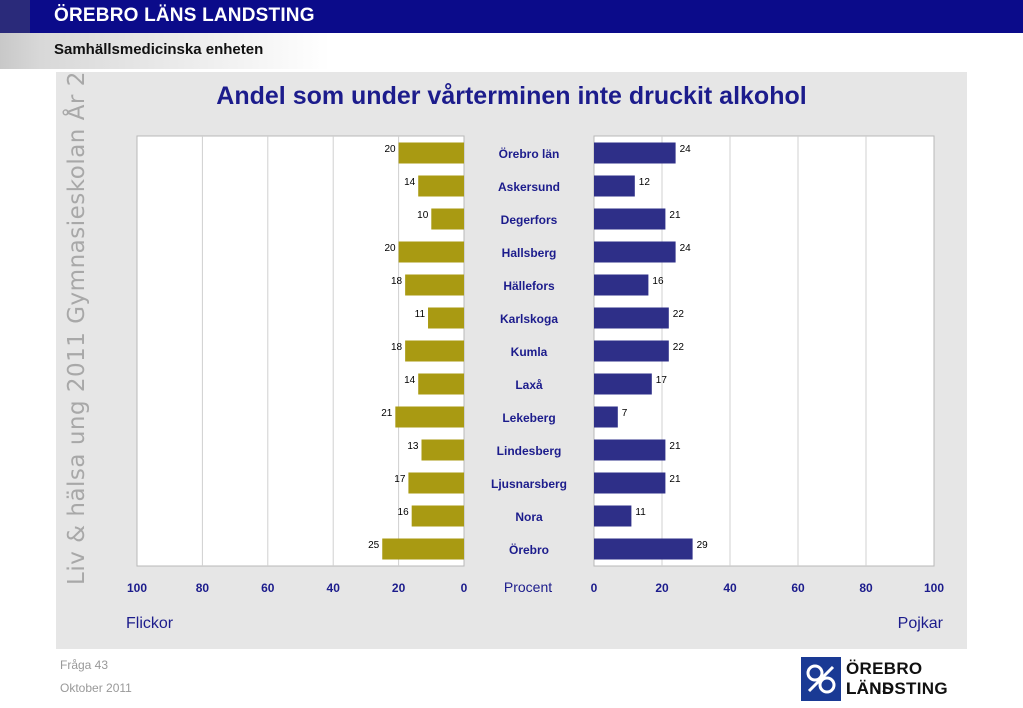 This screenshot has width=1023, height=708. What do you see at coordinates (15, 16) in the screenshot?
I see `header-accent` at bounding box center [15, 16].